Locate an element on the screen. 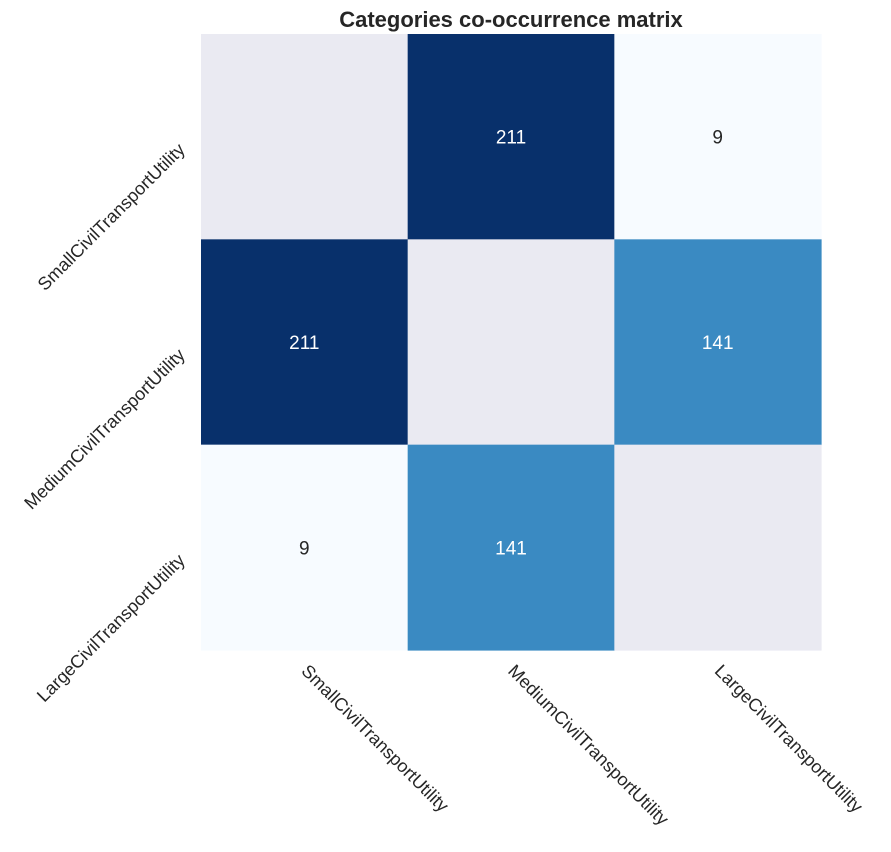  heatmap-cell-r1-c1 is located at coordinates (511, 342).